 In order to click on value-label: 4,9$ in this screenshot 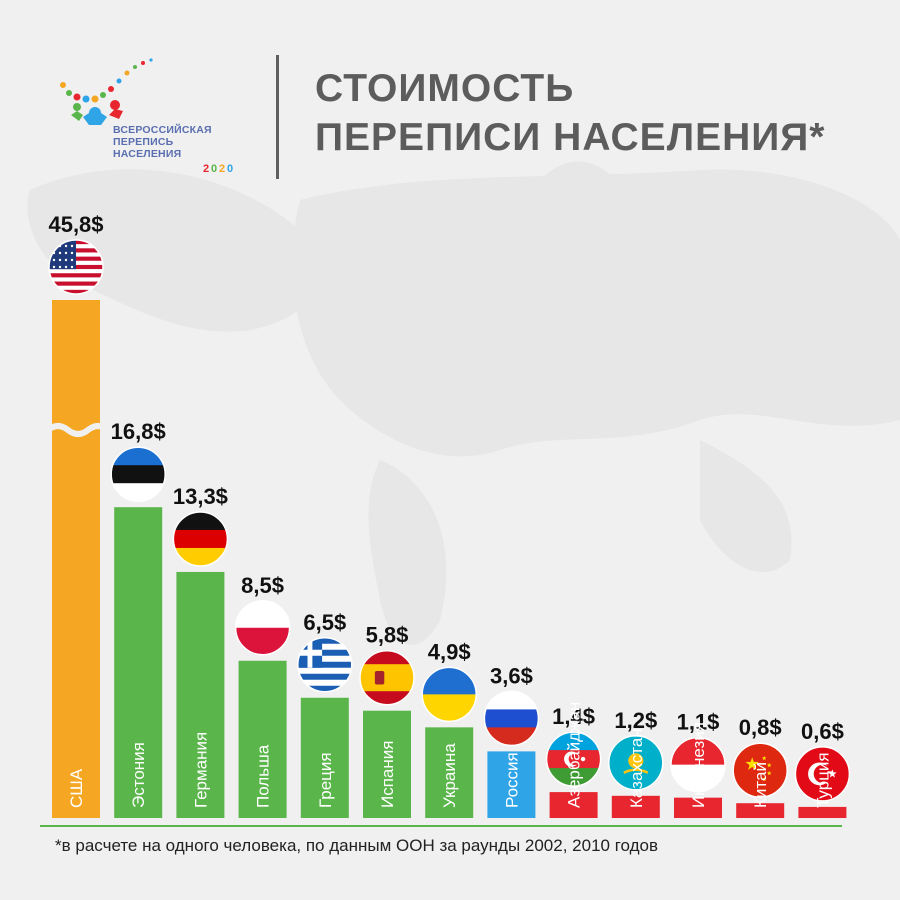, I will do `click(449, 651)`.